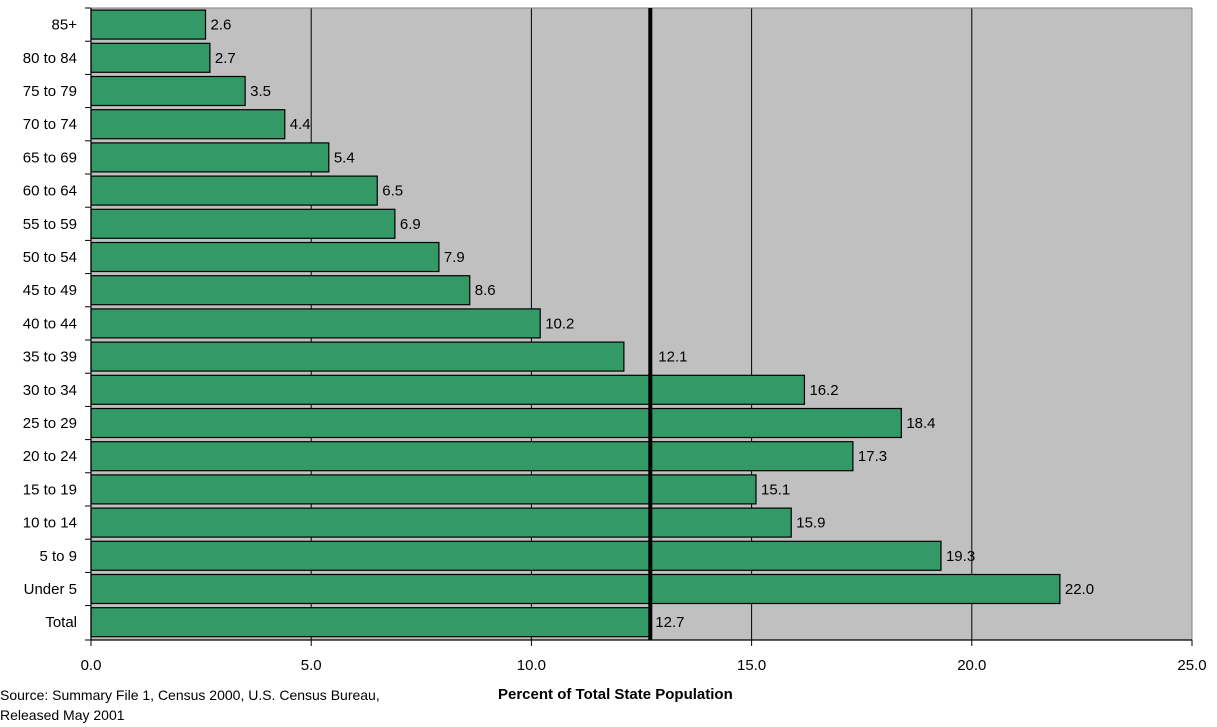 The width and height of the screenshot is (1217, 727). Describe the element at coordinates (50, 489) in the screenshot. I see `y-tick-label: 15 to 19` at that location.